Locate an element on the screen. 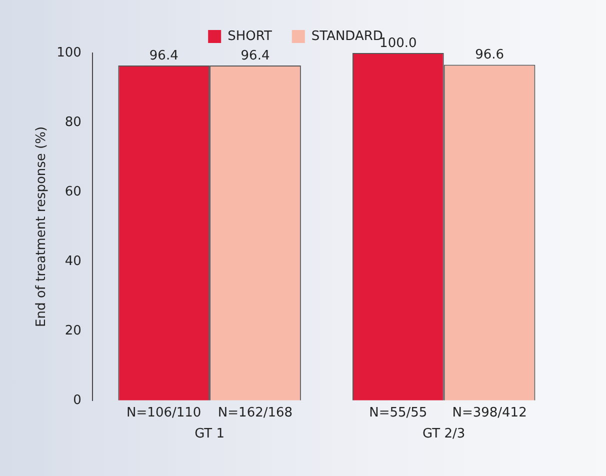 Image resolution: width=606 pixels, height=476 pixels. data-label: 96.6 is located at coordinates (489, 55).